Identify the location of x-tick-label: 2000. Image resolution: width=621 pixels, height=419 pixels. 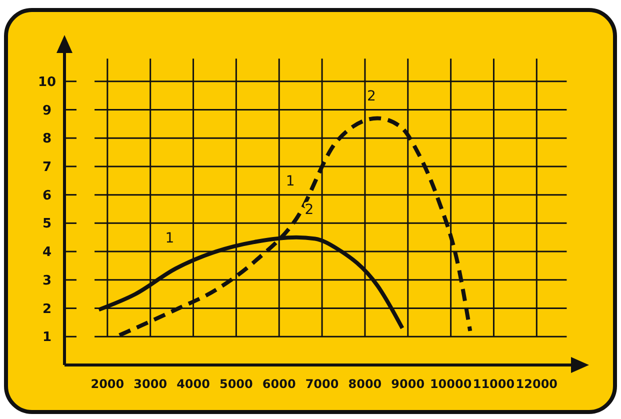
(107, 384).